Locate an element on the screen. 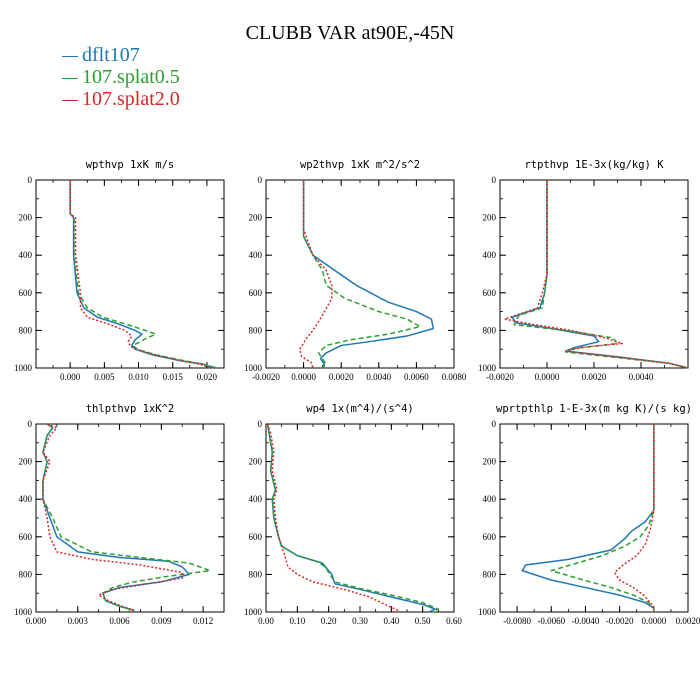 This screenshot has height=700, width=700. figure-title: CLUBB VAR at90E,-45N is located at coordinates (350, 33).